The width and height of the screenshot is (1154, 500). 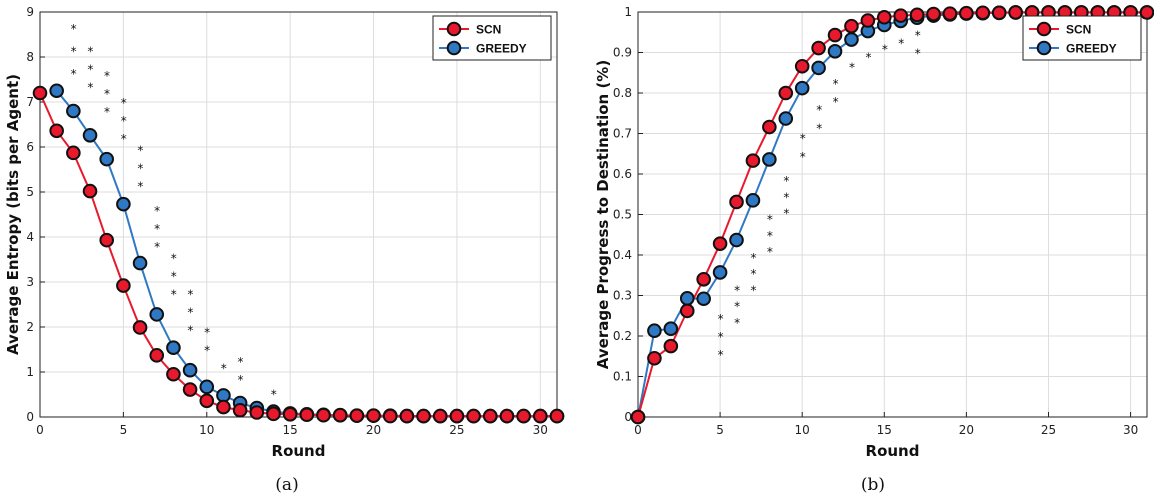 What do you see at coordinates (30, 192) in the screenshot?
I see `y-tick-label: 5` at bounding box center [30, 192].